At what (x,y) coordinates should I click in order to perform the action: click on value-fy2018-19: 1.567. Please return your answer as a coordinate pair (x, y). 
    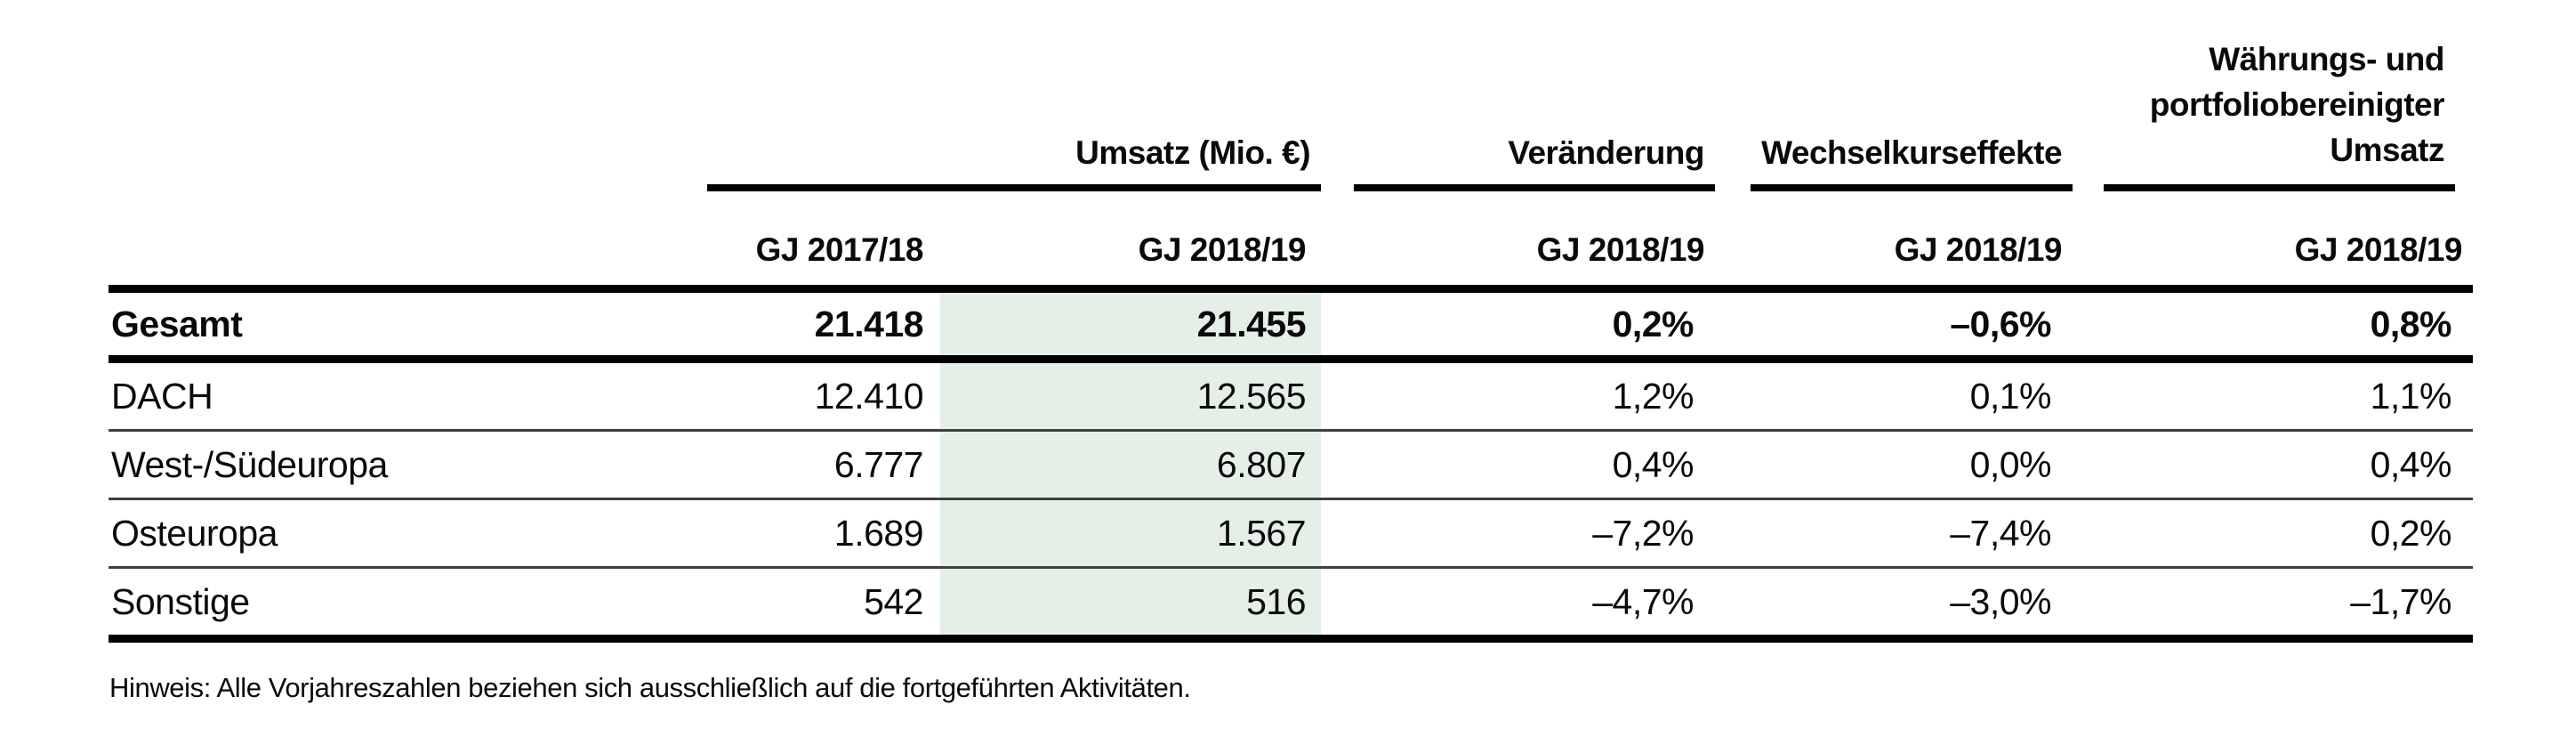
    Looking at the image, I should click on (1131, 533).